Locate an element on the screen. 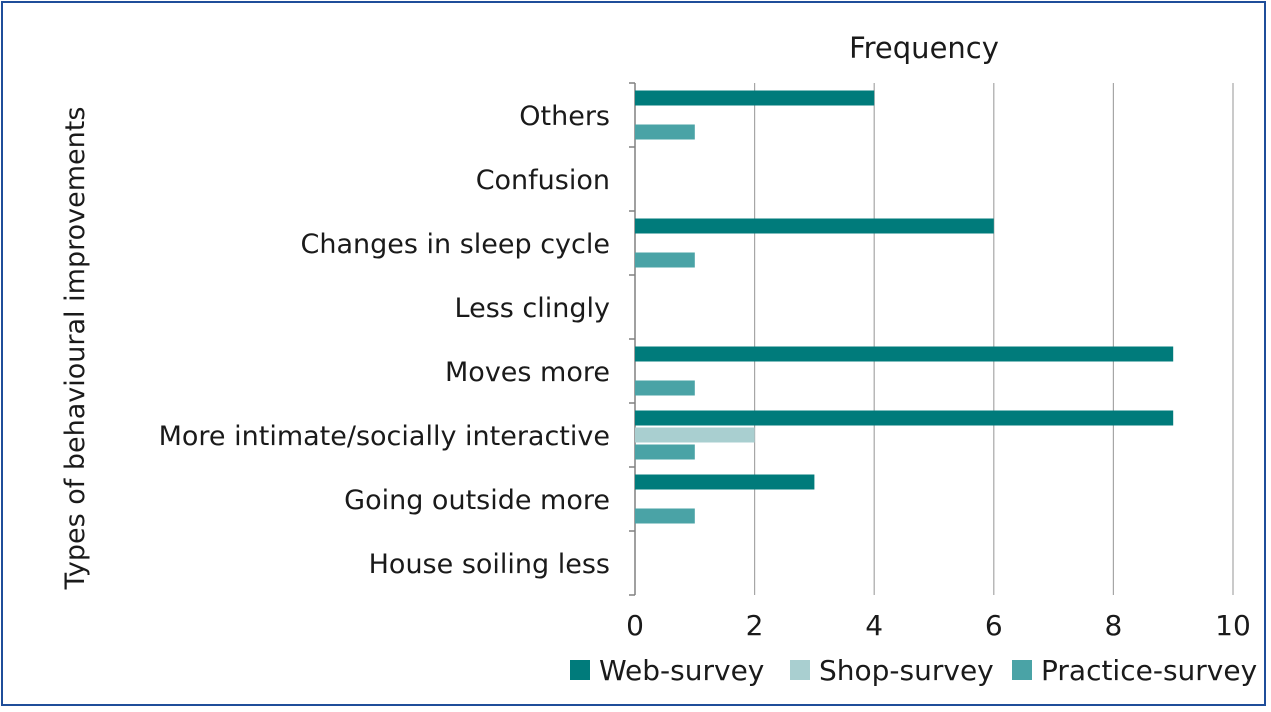  category-label-more-intimate-socially-interactive: More intimate/socially interactive is located at coordinates (384, 436).